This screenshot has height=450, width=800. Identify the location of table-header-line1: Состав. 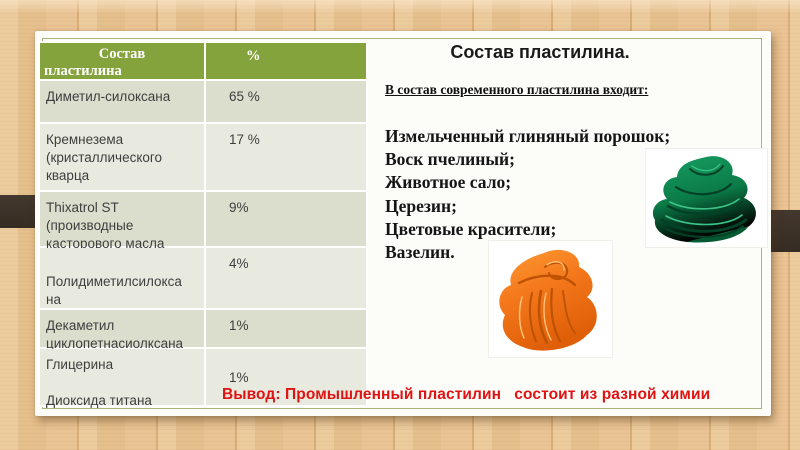
(122, 54).